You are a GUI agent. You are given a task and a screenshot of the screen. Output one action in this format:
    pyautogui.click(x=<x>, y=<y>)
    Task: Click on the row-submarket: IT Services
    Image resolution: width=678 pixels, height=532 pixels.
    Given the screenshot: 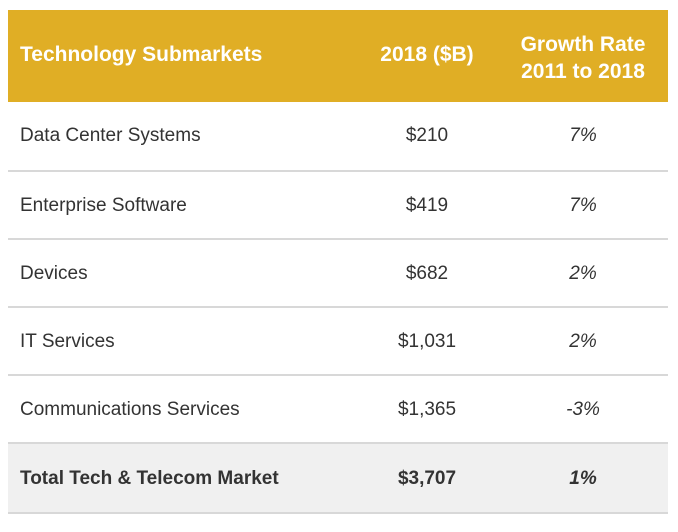 What is the action you would take?
    pyautogui.click(x=67, y=341)
    